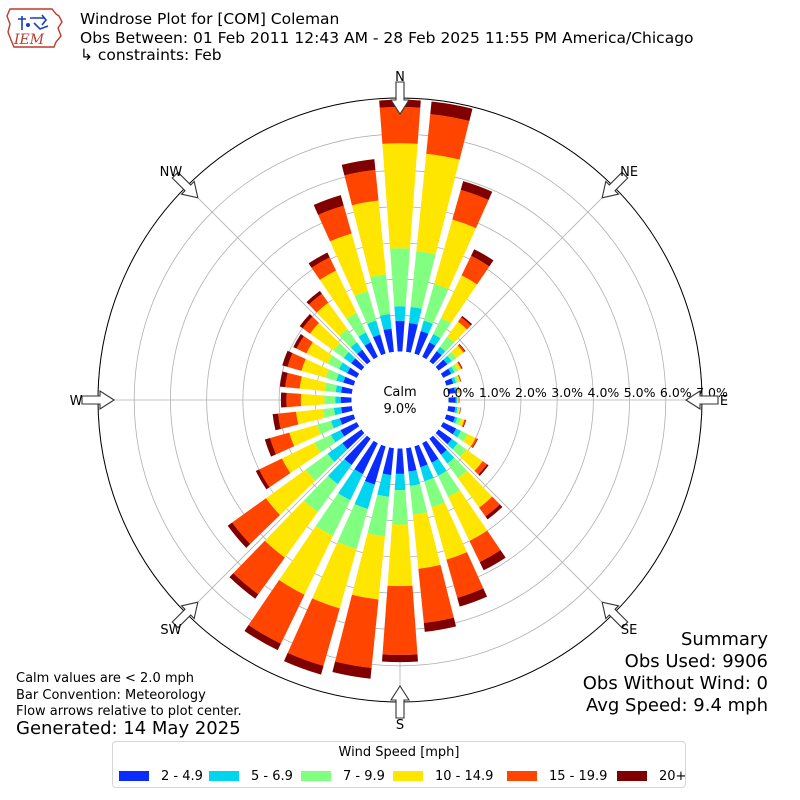  Describe the element at coordinates (677, 705) in the screenshot. I see `summary-avg-speed: Avg Speed: 9.4 mph` at that location.